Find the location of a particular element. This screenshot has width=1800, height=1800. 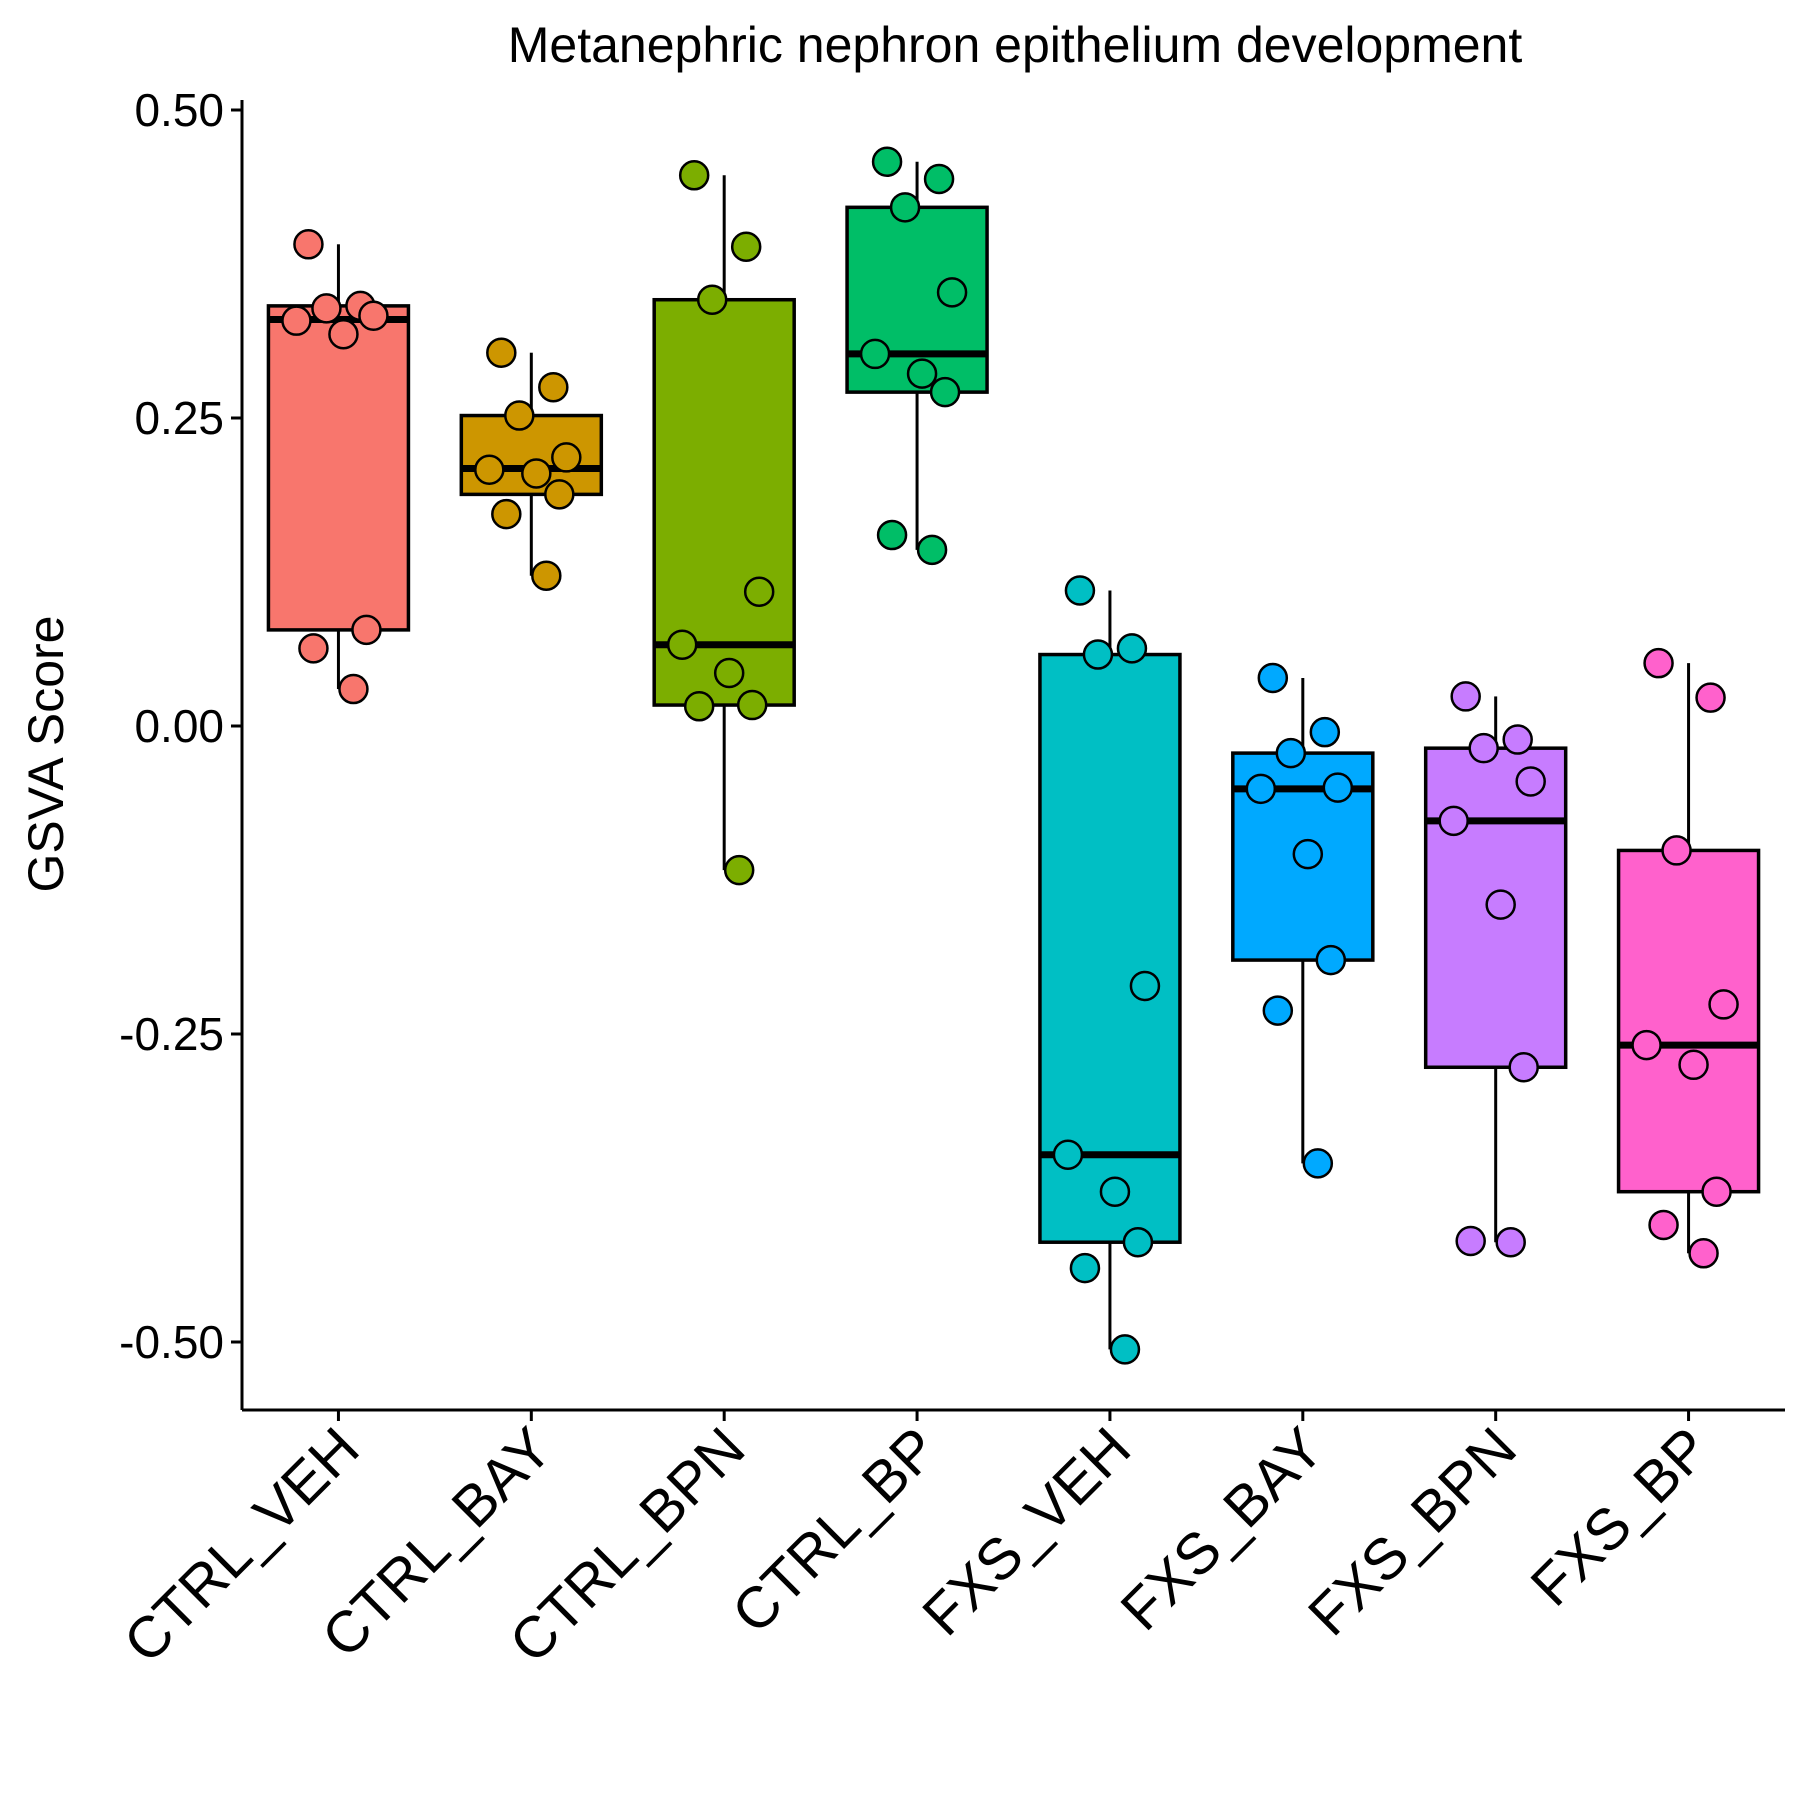

box-group-ctrl-veh is located at coordinates (338, 467).